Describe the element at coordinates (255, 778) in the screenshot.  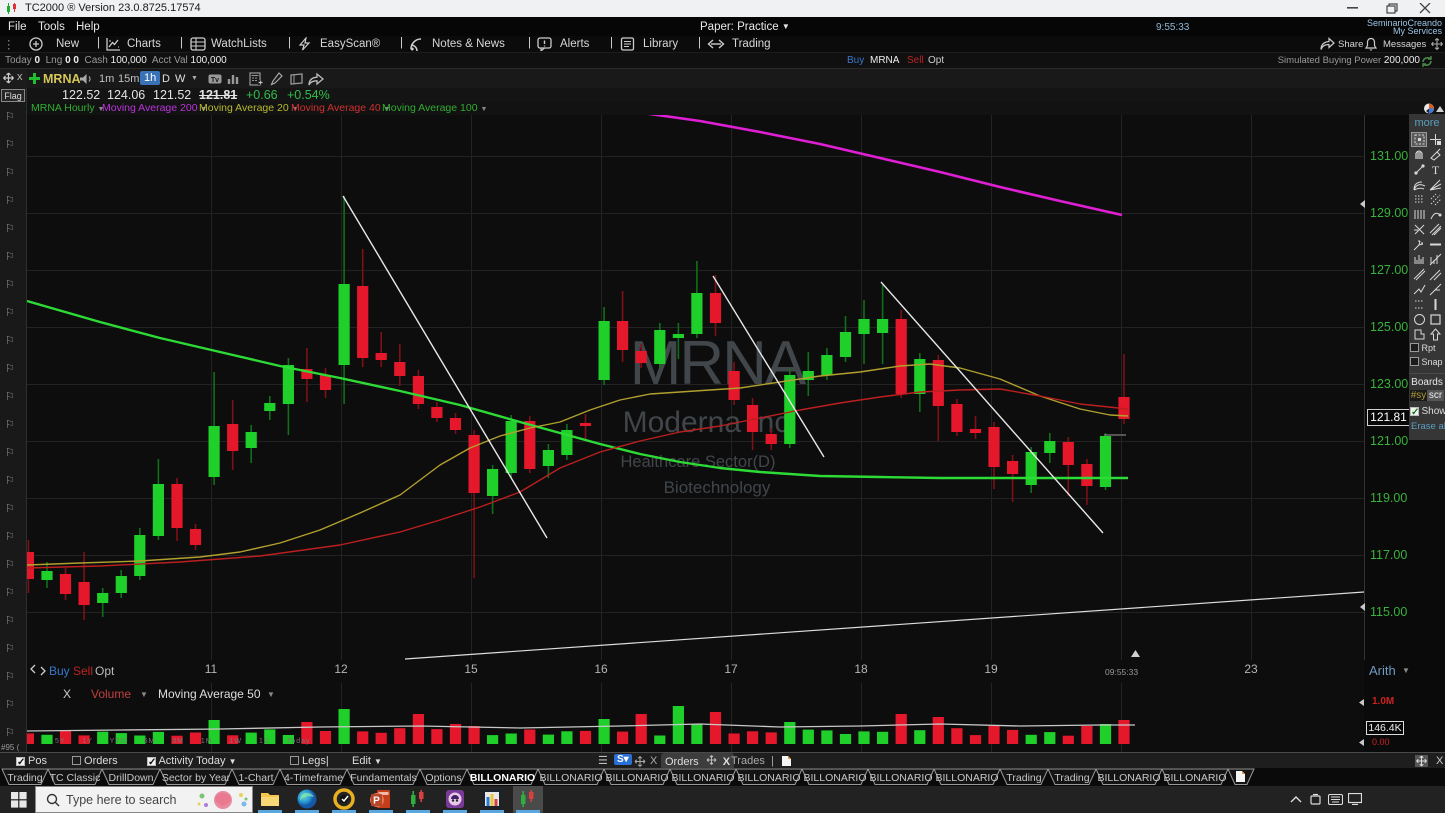
I see `svg-text: 1-Chart` at that location.